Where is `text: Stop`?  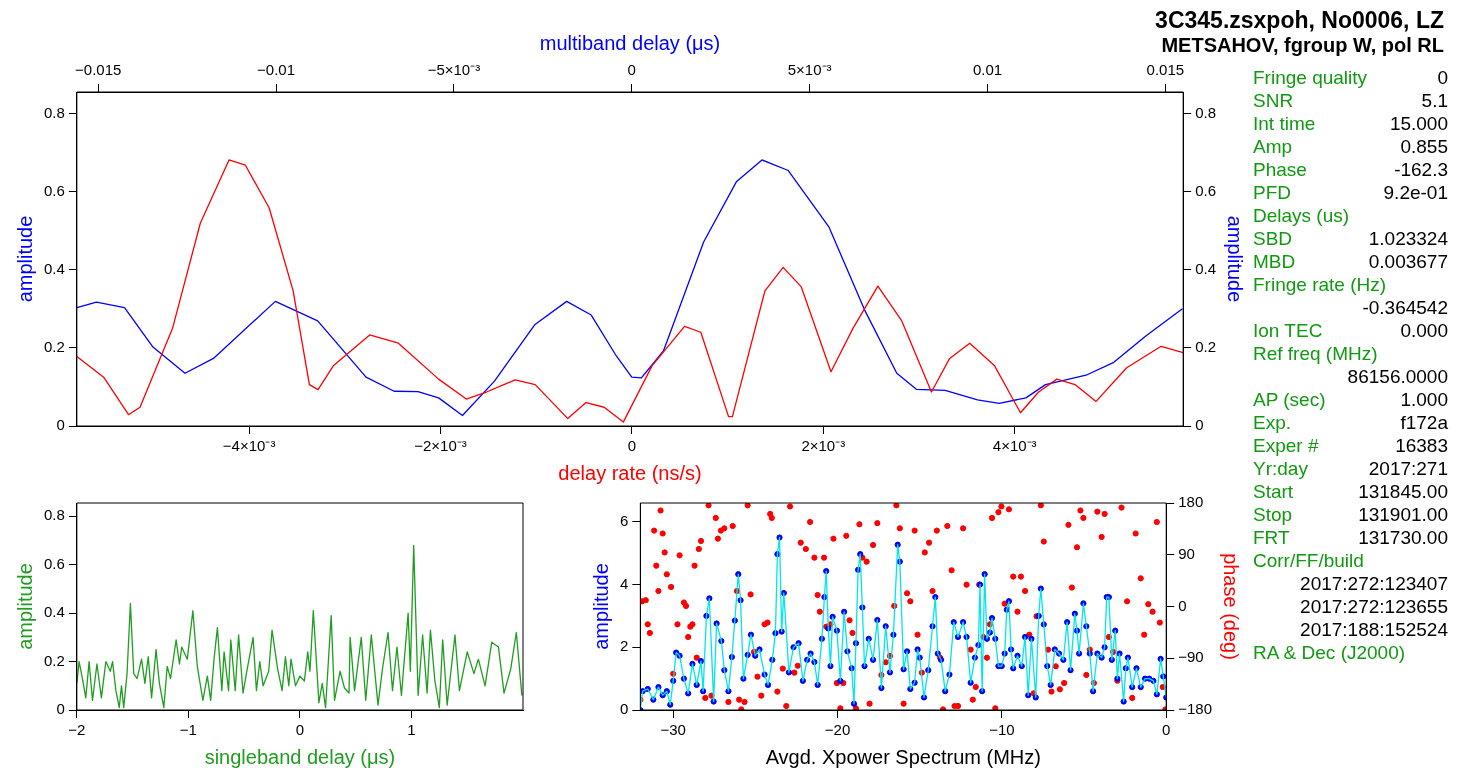 text: Stop is located at coordinates (1273, 514).